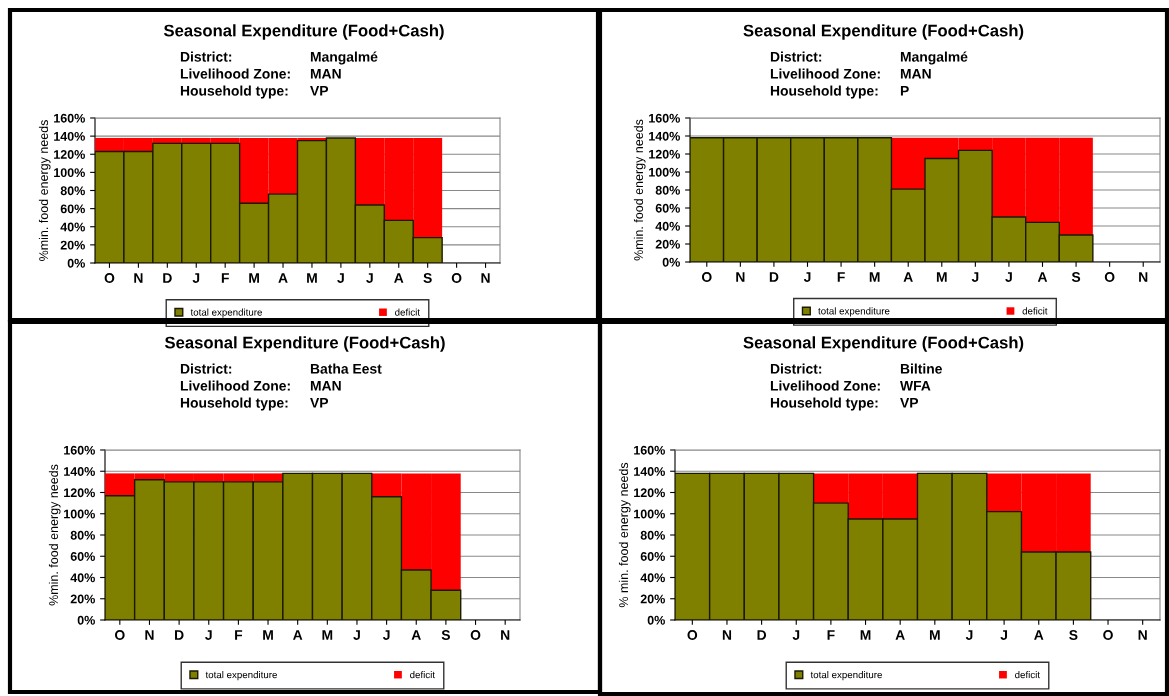 Image resolution: width=1169 pixels, height=696 pixels. Describe the element at coordinates (344, 58) in the screenshot. I see `text: Mangalmé` at that location.